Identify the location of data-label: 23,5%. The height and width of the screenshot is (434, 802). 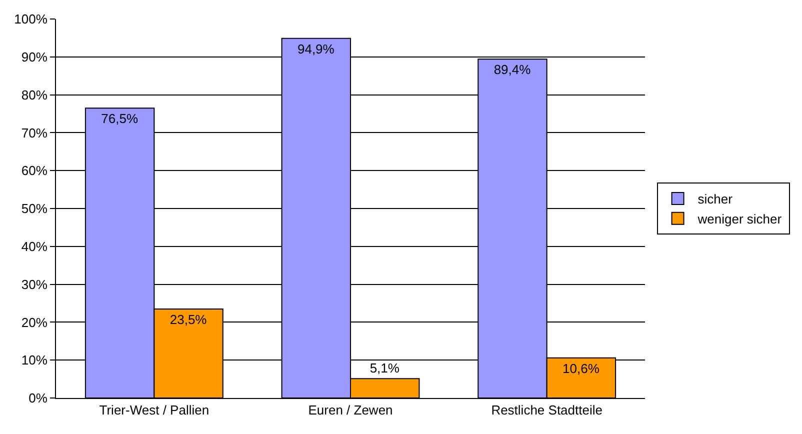
(189, 319).